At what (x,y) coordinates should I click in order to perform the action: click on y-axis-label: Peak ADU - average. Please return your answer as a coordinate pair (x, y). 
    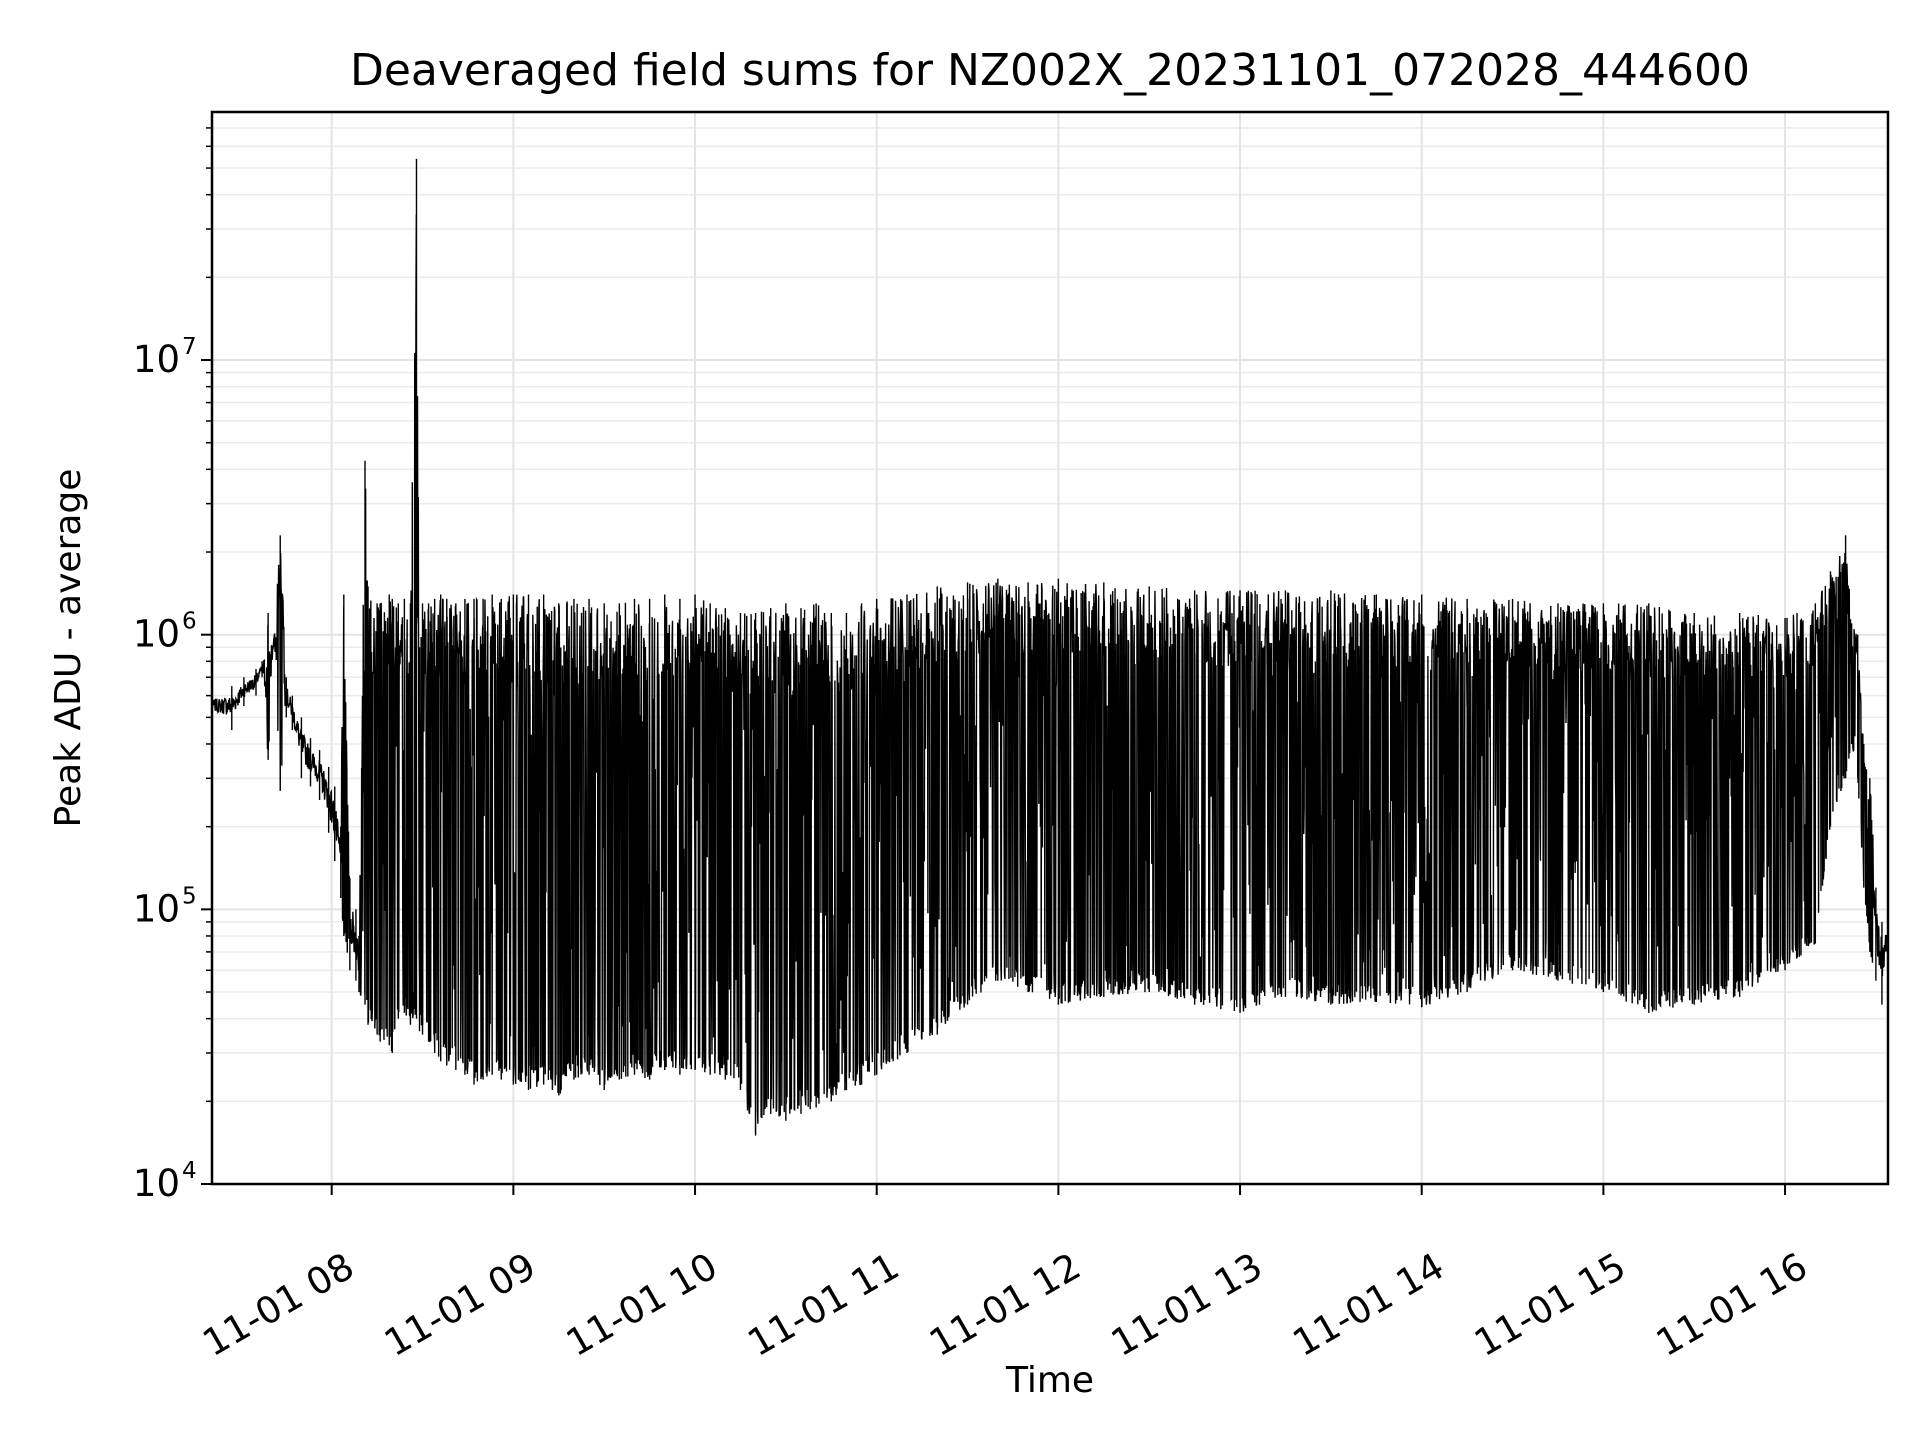
    Looking at the image, I should click on (68, 648).